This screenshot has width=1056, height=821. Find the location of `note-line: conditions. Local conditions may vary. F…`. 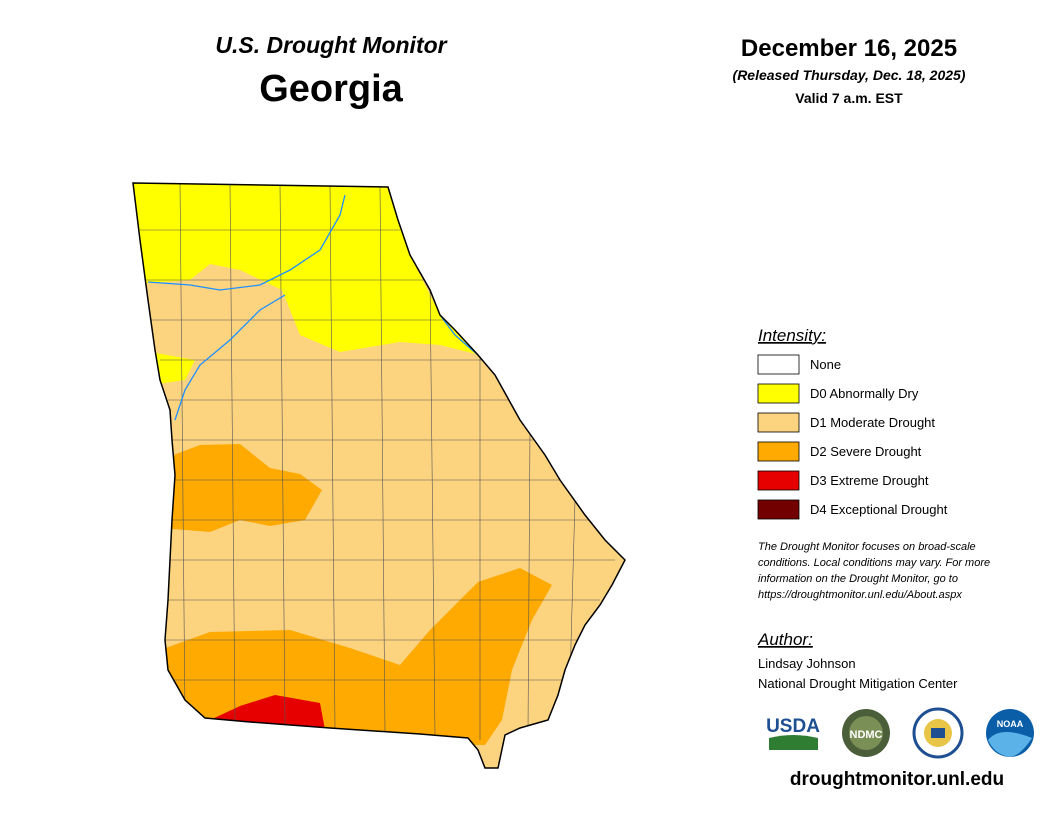

note-line: conditions. Local conditions may vary. F… is located at coordinates (874, 563).